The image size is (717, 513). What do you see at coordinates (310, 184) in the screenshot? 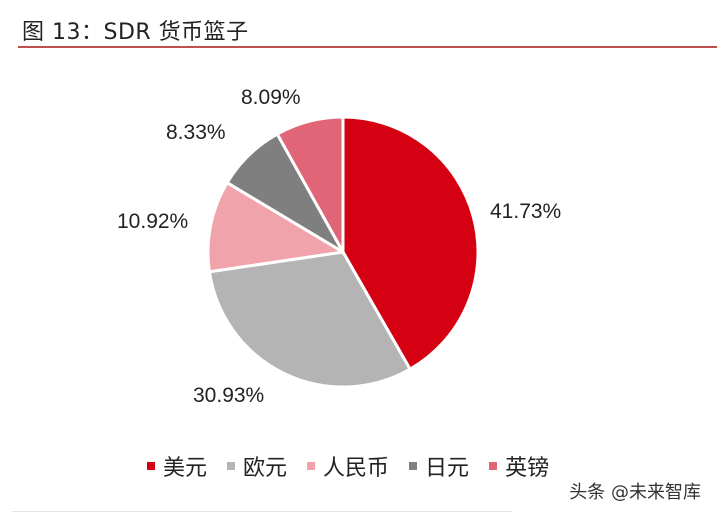
I see `pie-slice-gbp` at bounding box center [310, 184].